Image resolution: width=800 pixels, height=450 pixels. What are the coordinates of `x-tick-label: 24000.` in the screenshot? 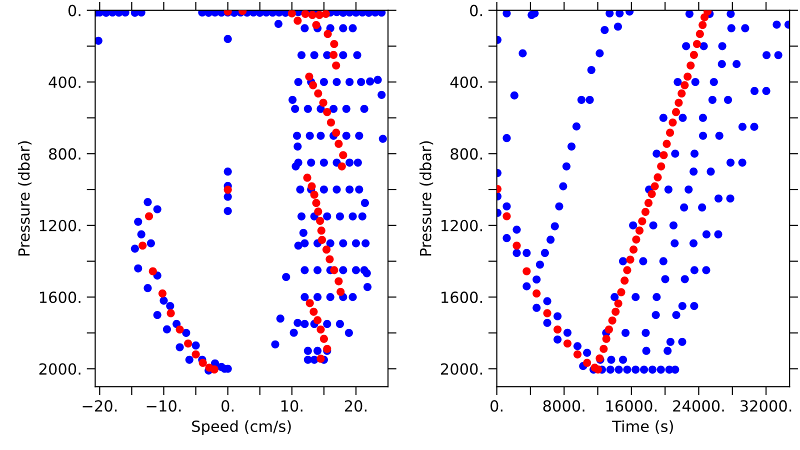 It's located at (698, 406).